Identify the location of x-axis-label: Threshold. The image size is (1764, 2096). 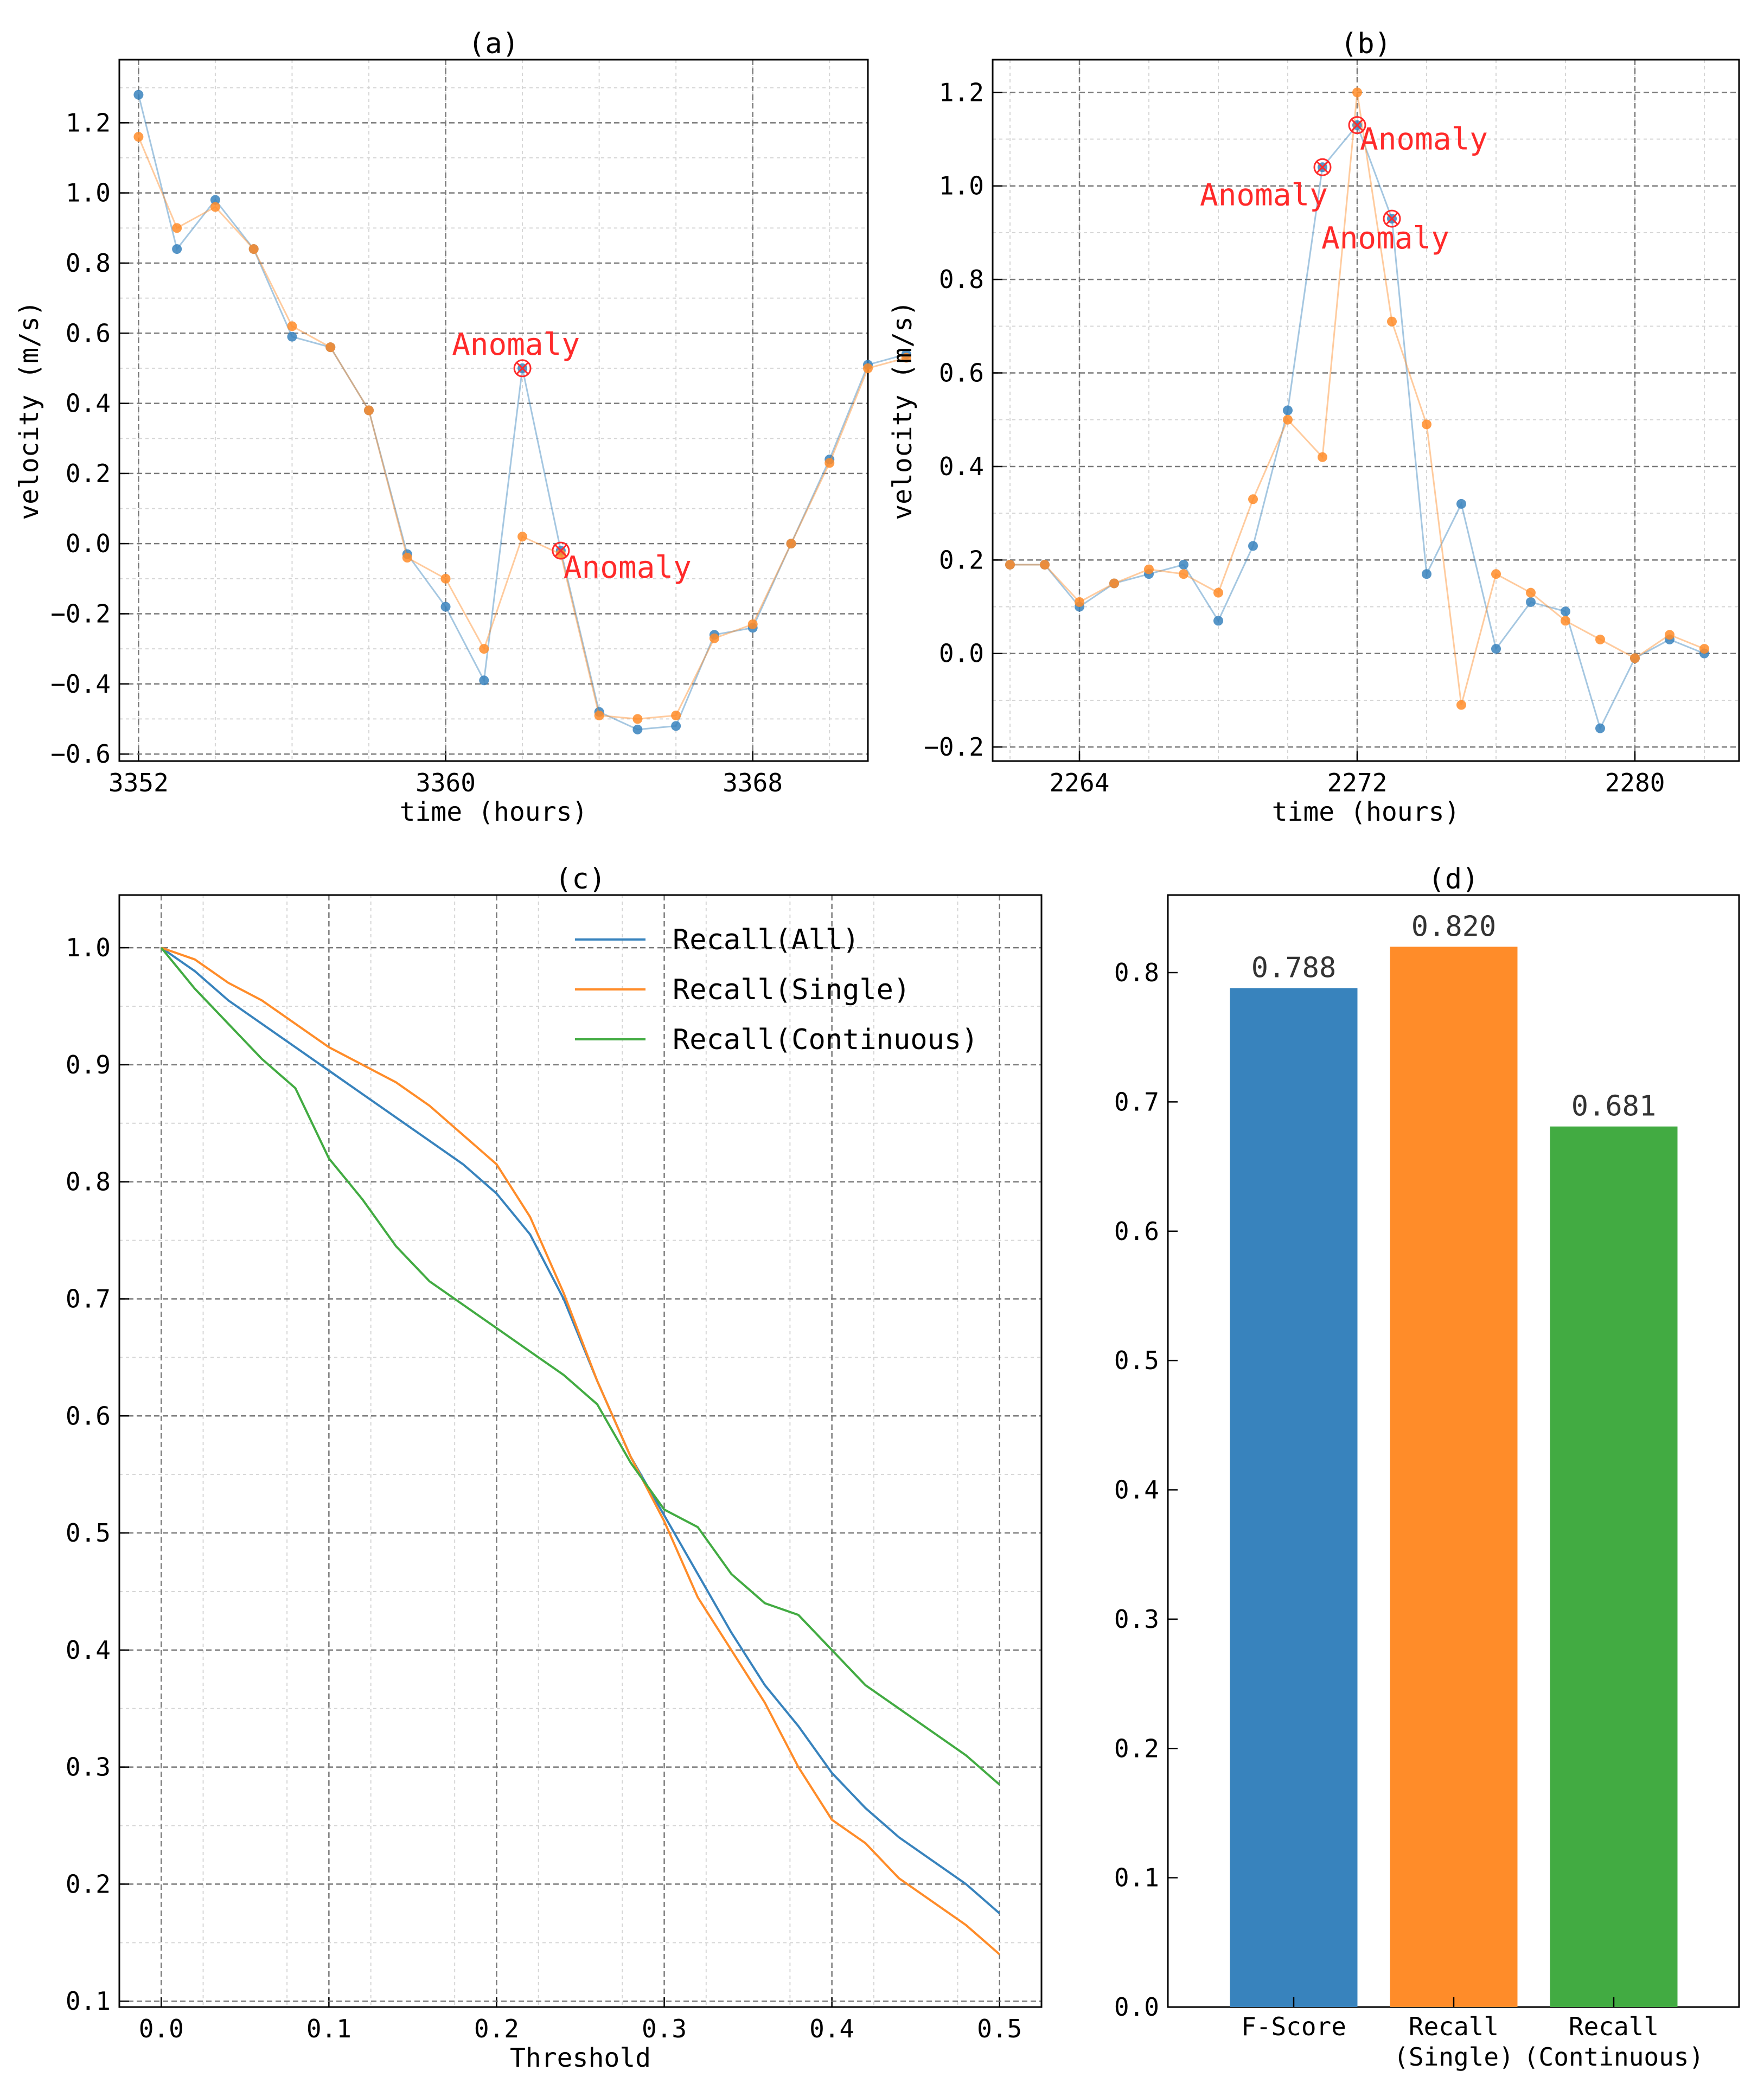
(580, 2058).